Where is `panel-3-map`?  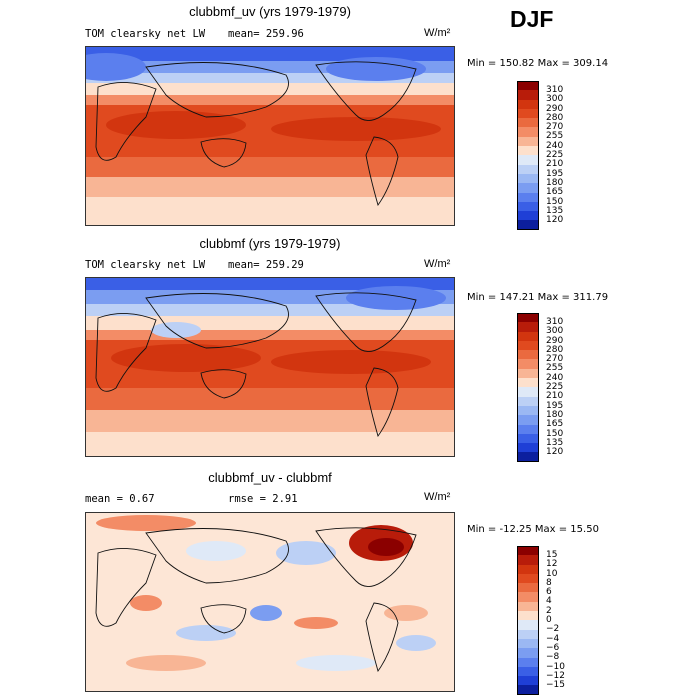 panel-3-map is located at coordinates (270, 602).